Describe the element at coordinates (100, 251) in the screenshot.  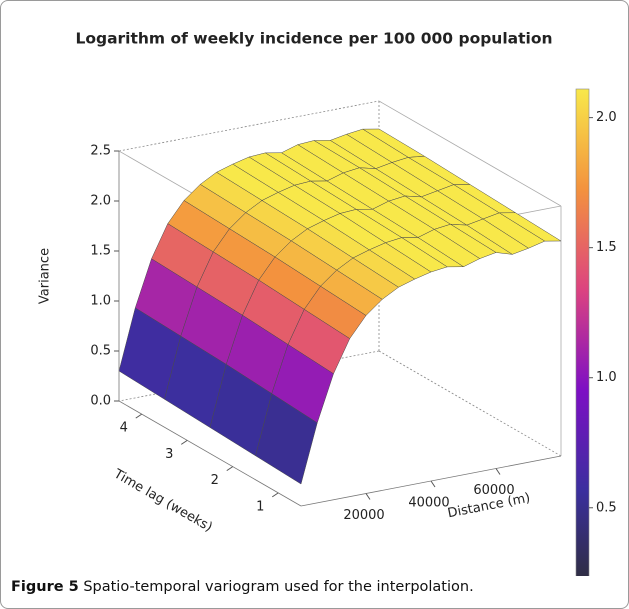
I see `z-tick-label: 1.5` at that location.